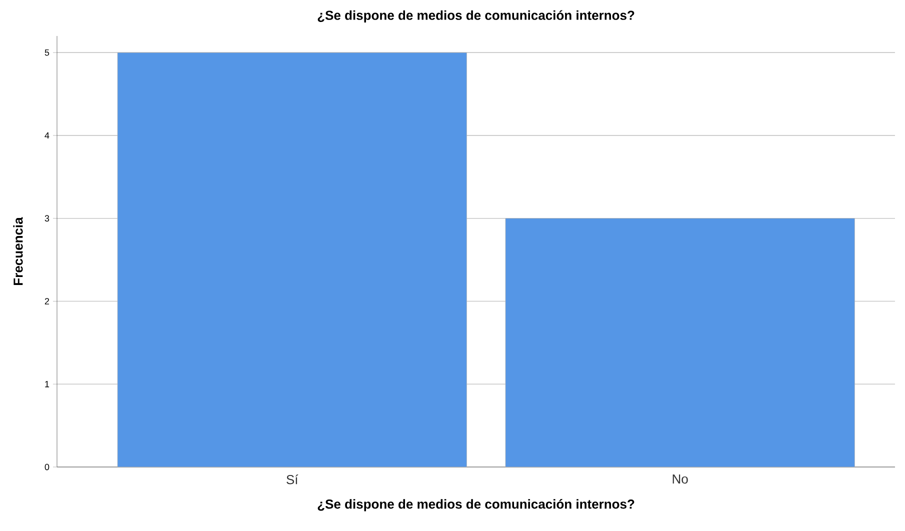  What do you see at coordinates (47, 135) in the screenshot?
I see `y-tick-label: 4` at bounding box center [47, 135].